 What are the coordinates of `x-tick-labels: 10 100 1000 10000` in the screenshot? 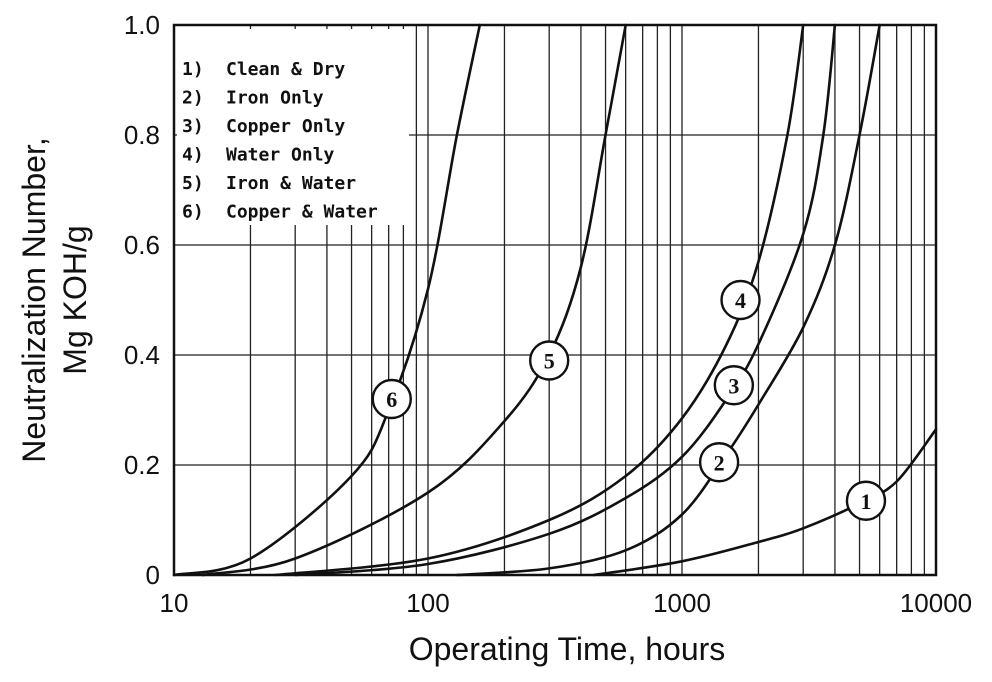 It's located at (566, 603).